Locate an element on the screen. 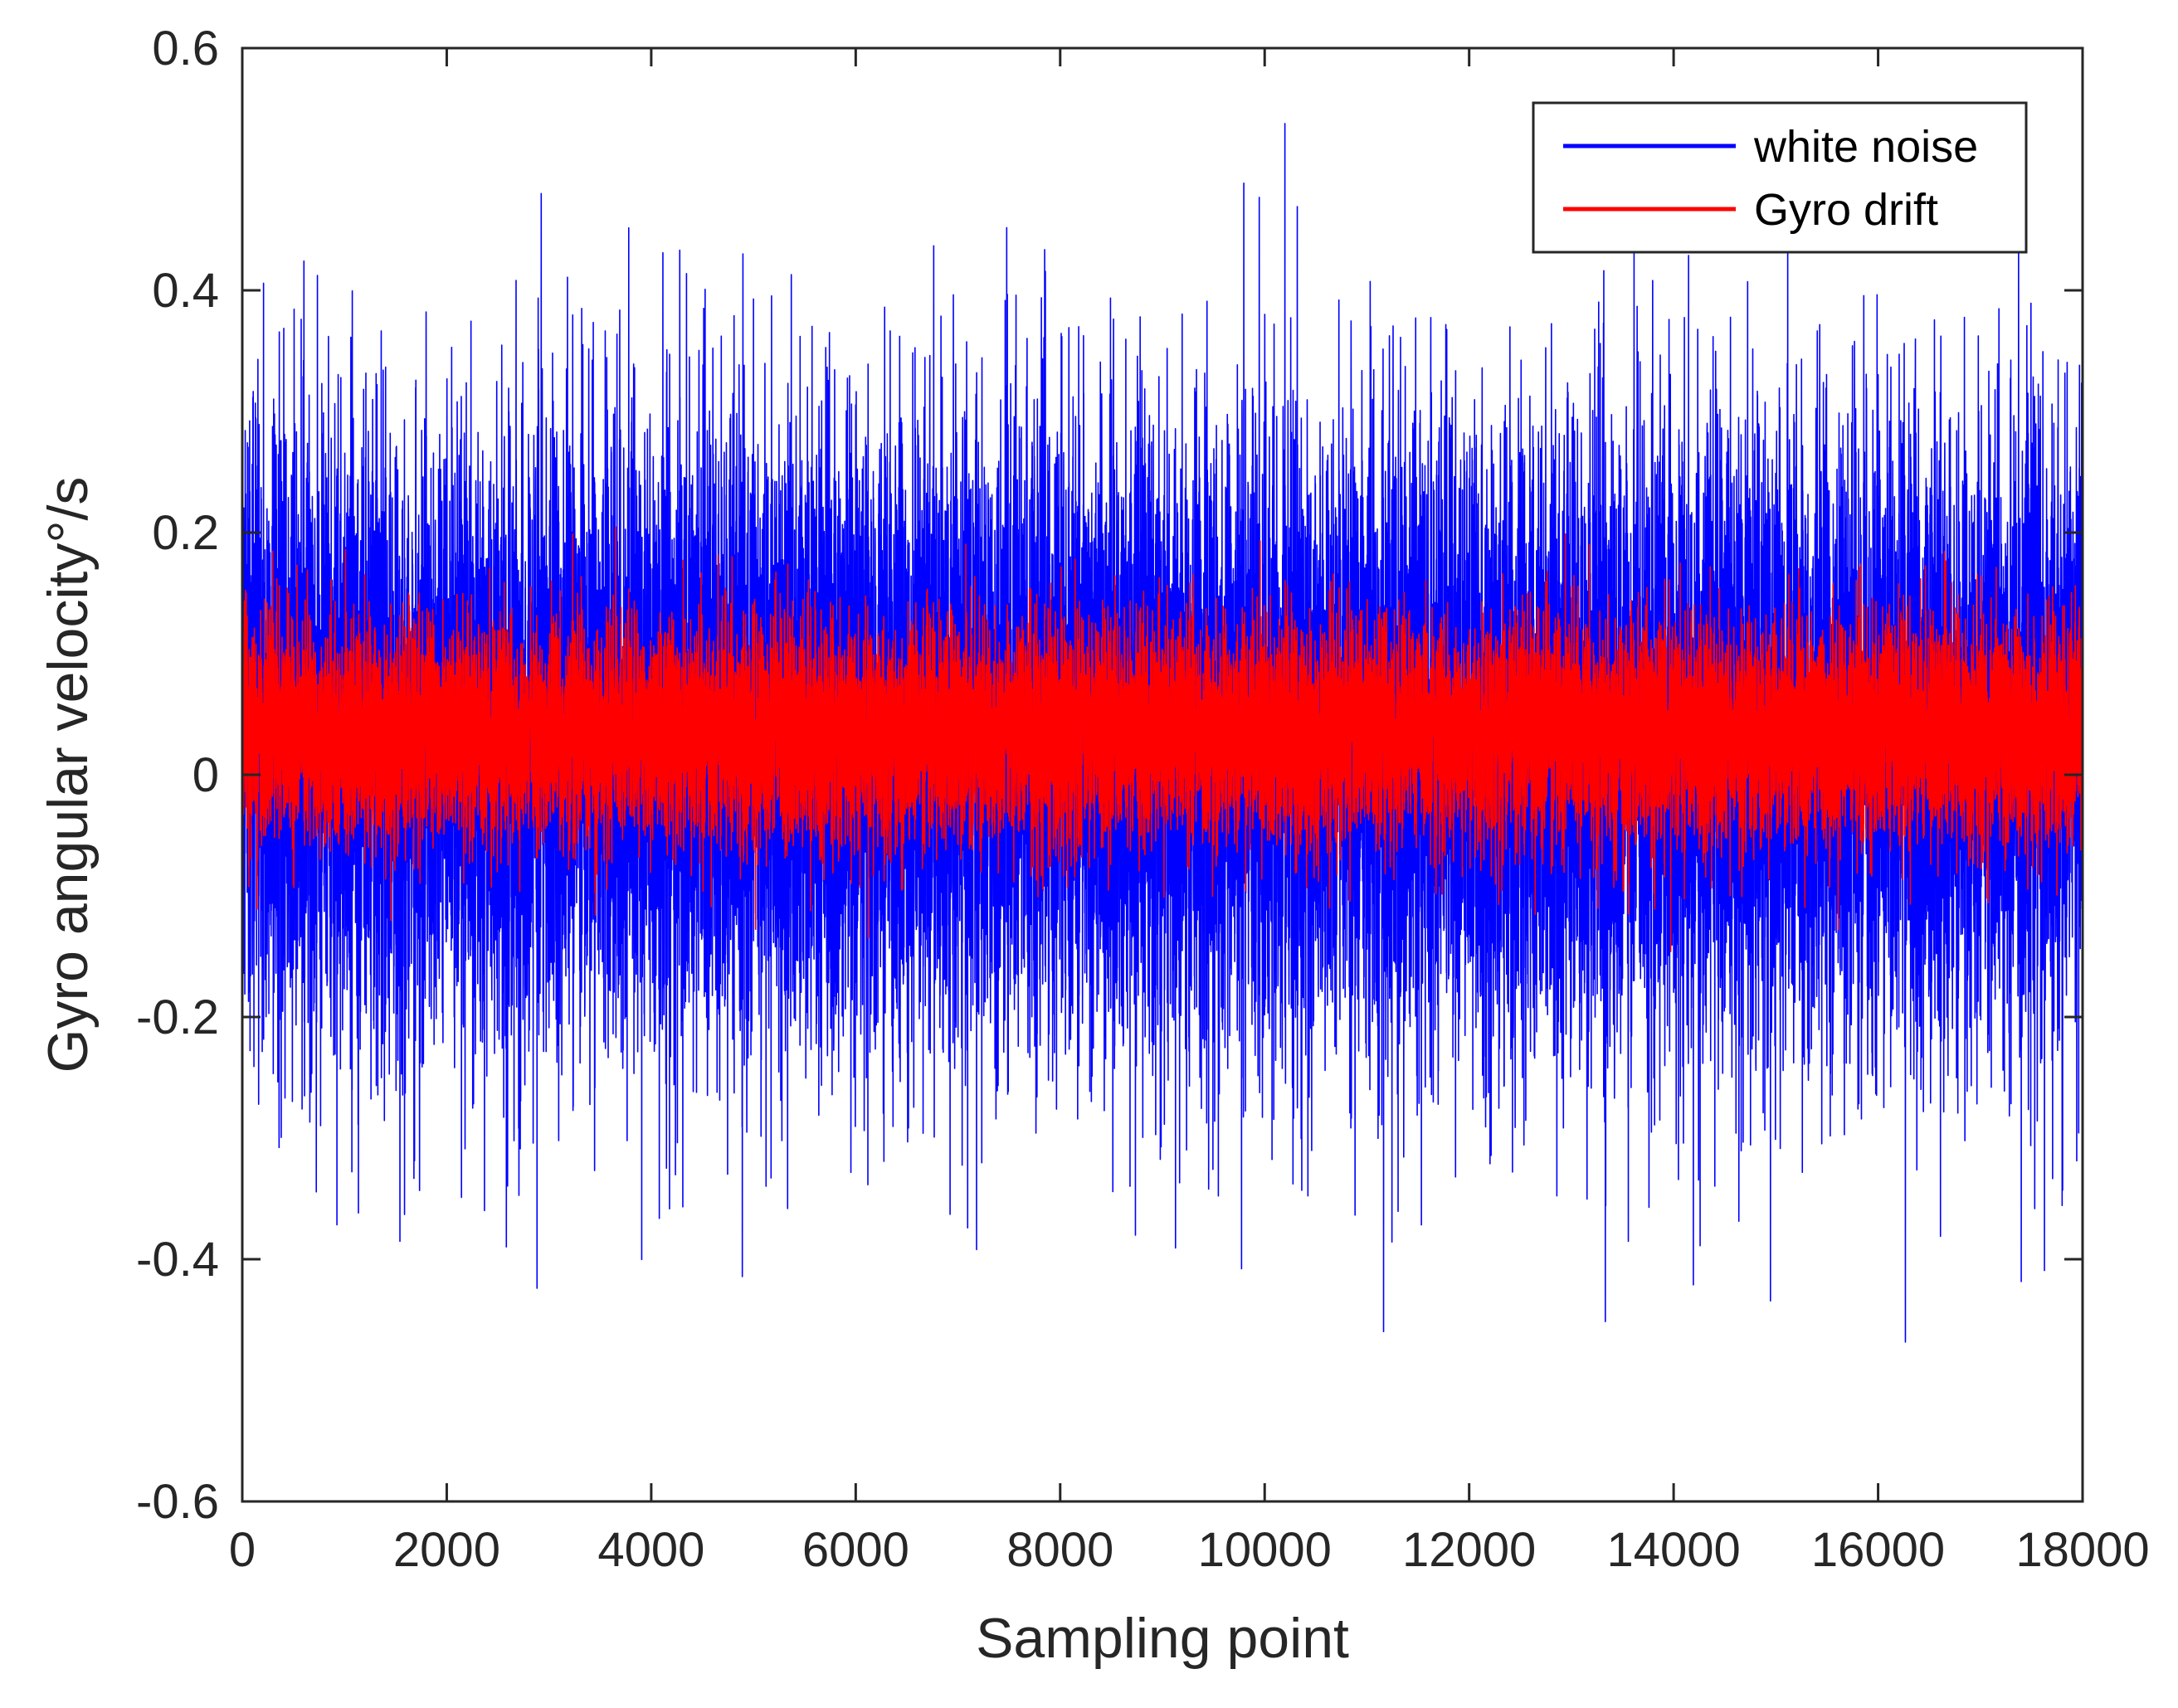 The image size is (2178, 1708). legend-box is located at coordinates (1780, 177).